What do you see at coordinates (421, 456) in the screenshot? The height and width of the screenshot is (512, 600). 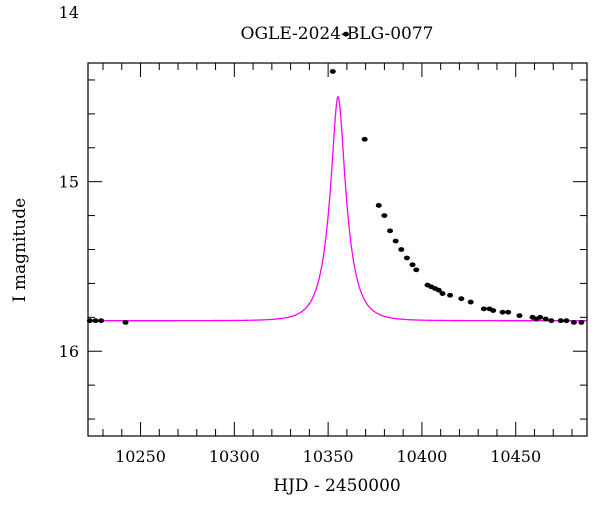 I see `x-tick-label: 10400` at bounding box center [421, 456].